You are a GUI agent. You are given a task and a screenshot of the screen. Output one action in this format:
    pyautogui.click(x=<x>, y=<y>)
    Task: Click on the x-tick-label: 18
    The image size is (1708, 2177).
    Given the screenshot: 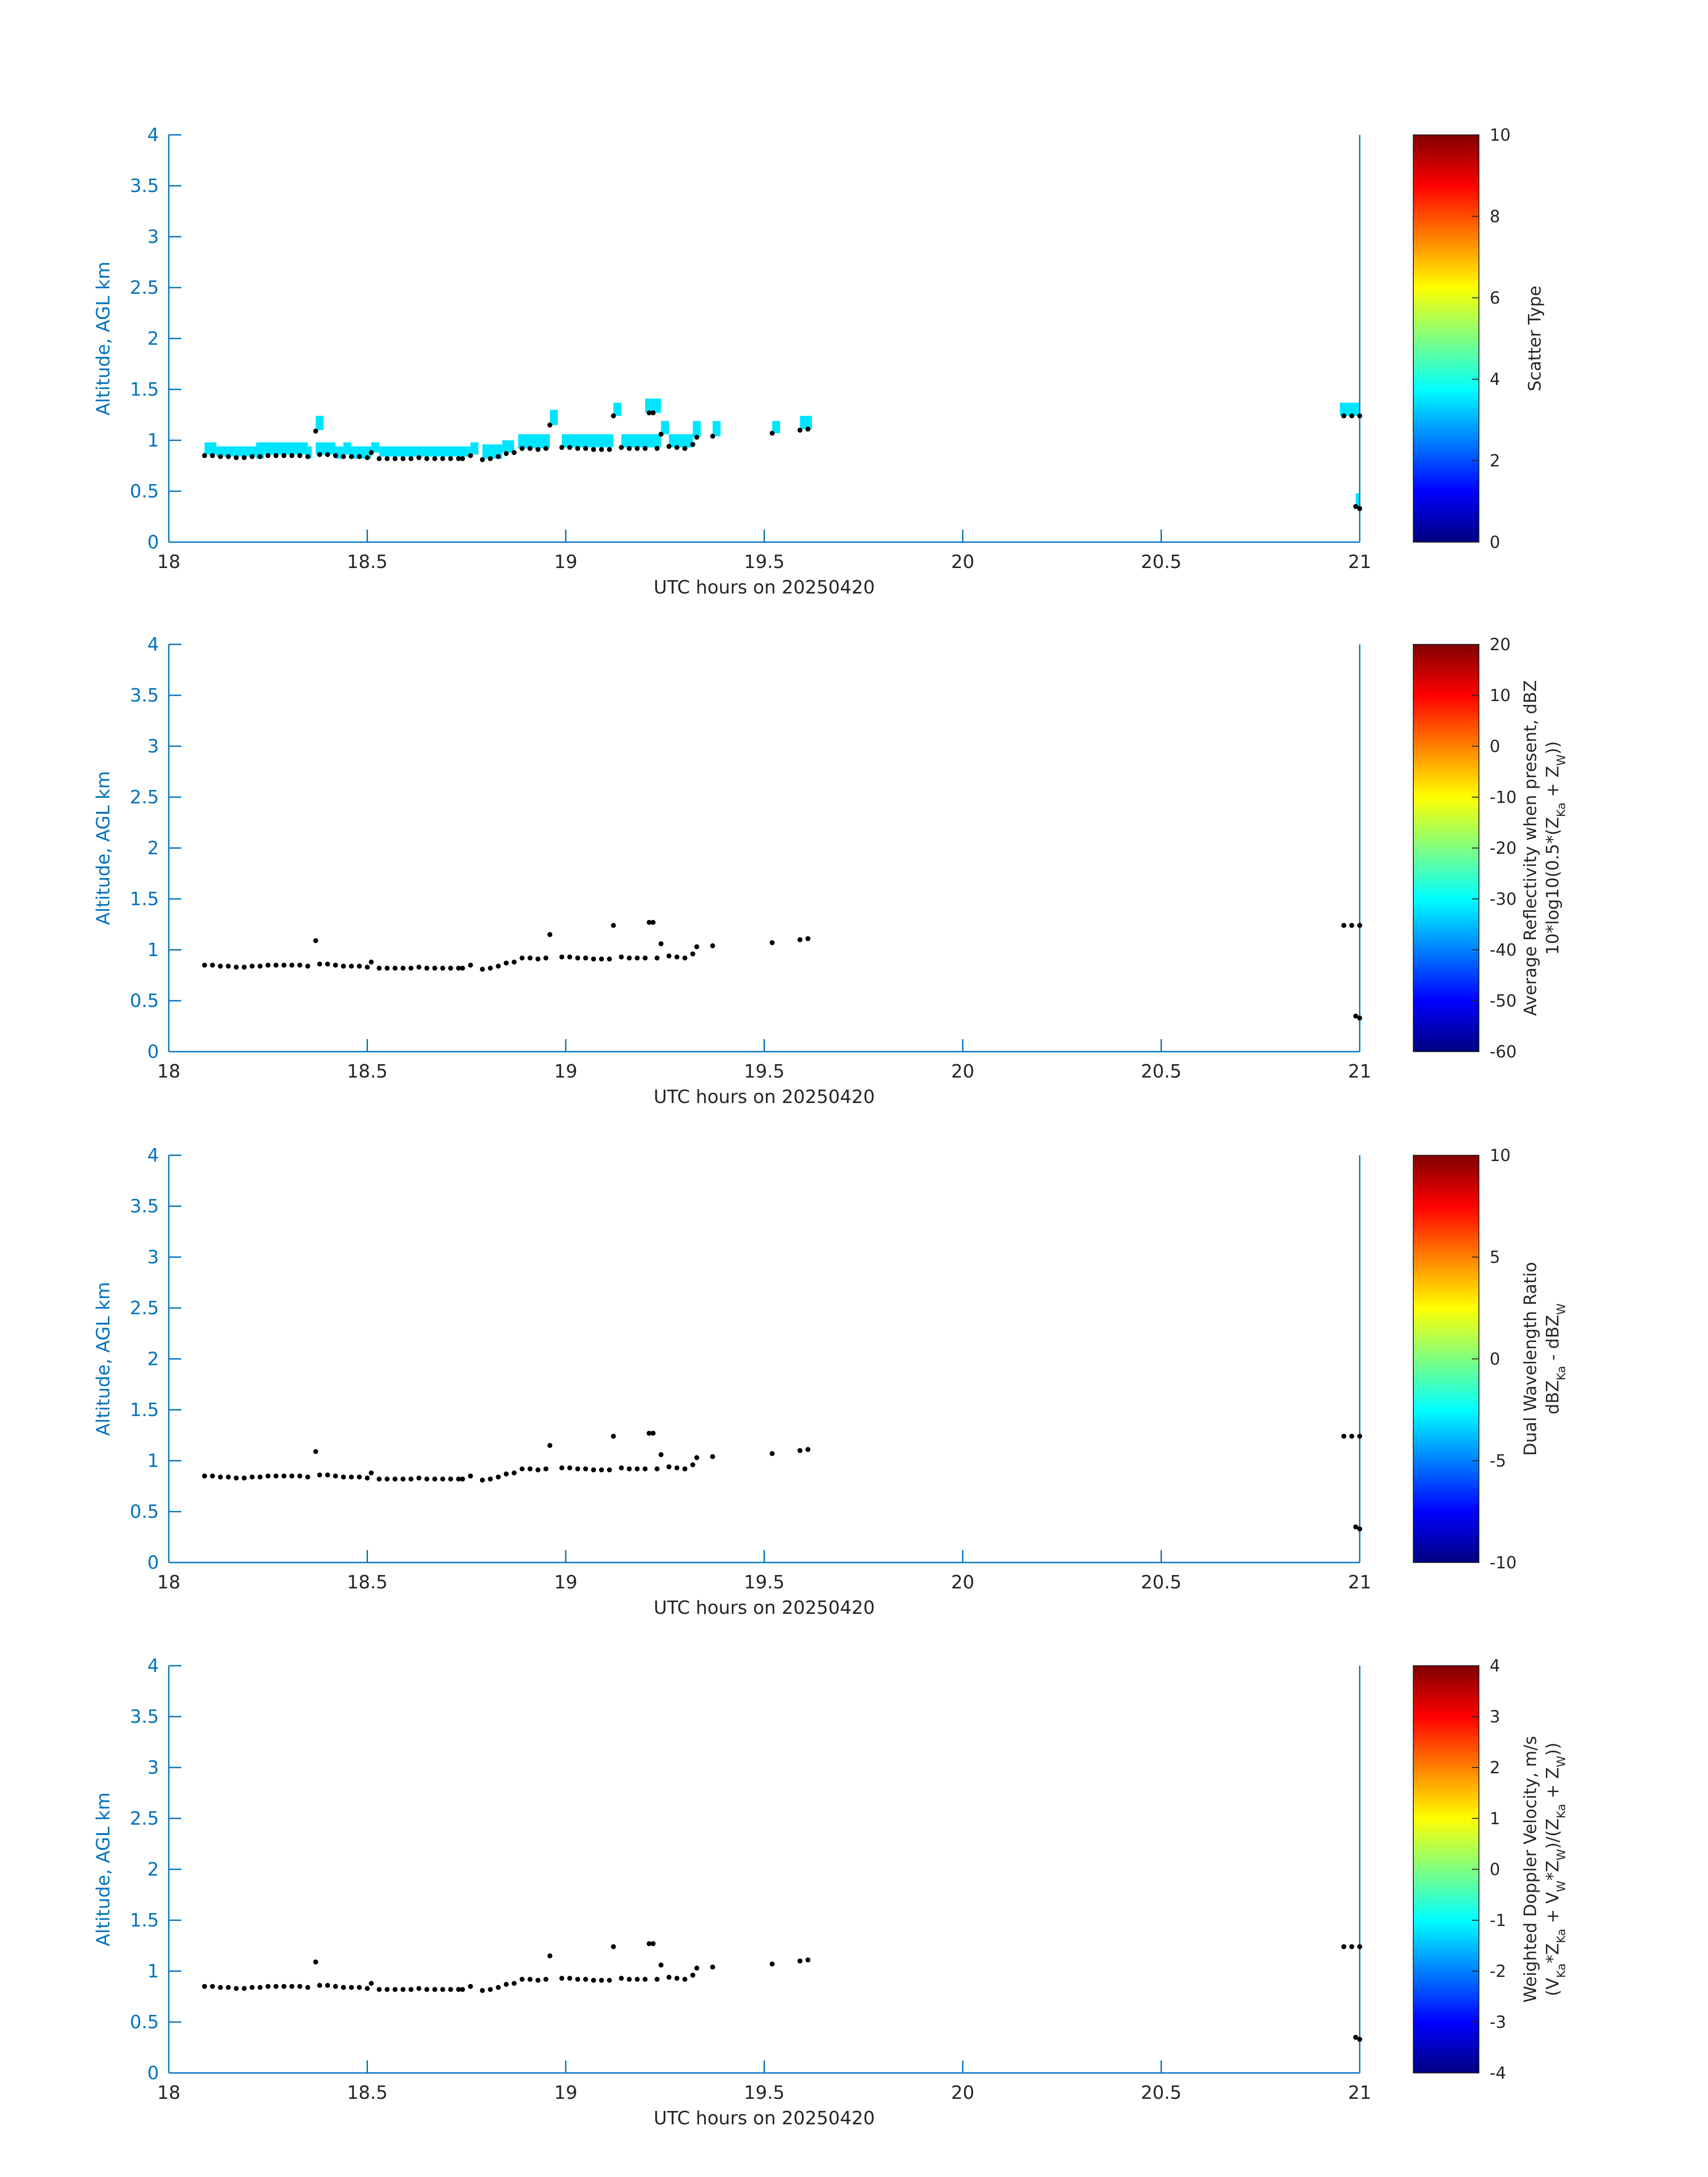 What is the action you would take?
    pyautogui.click(x=168, y=561)
    